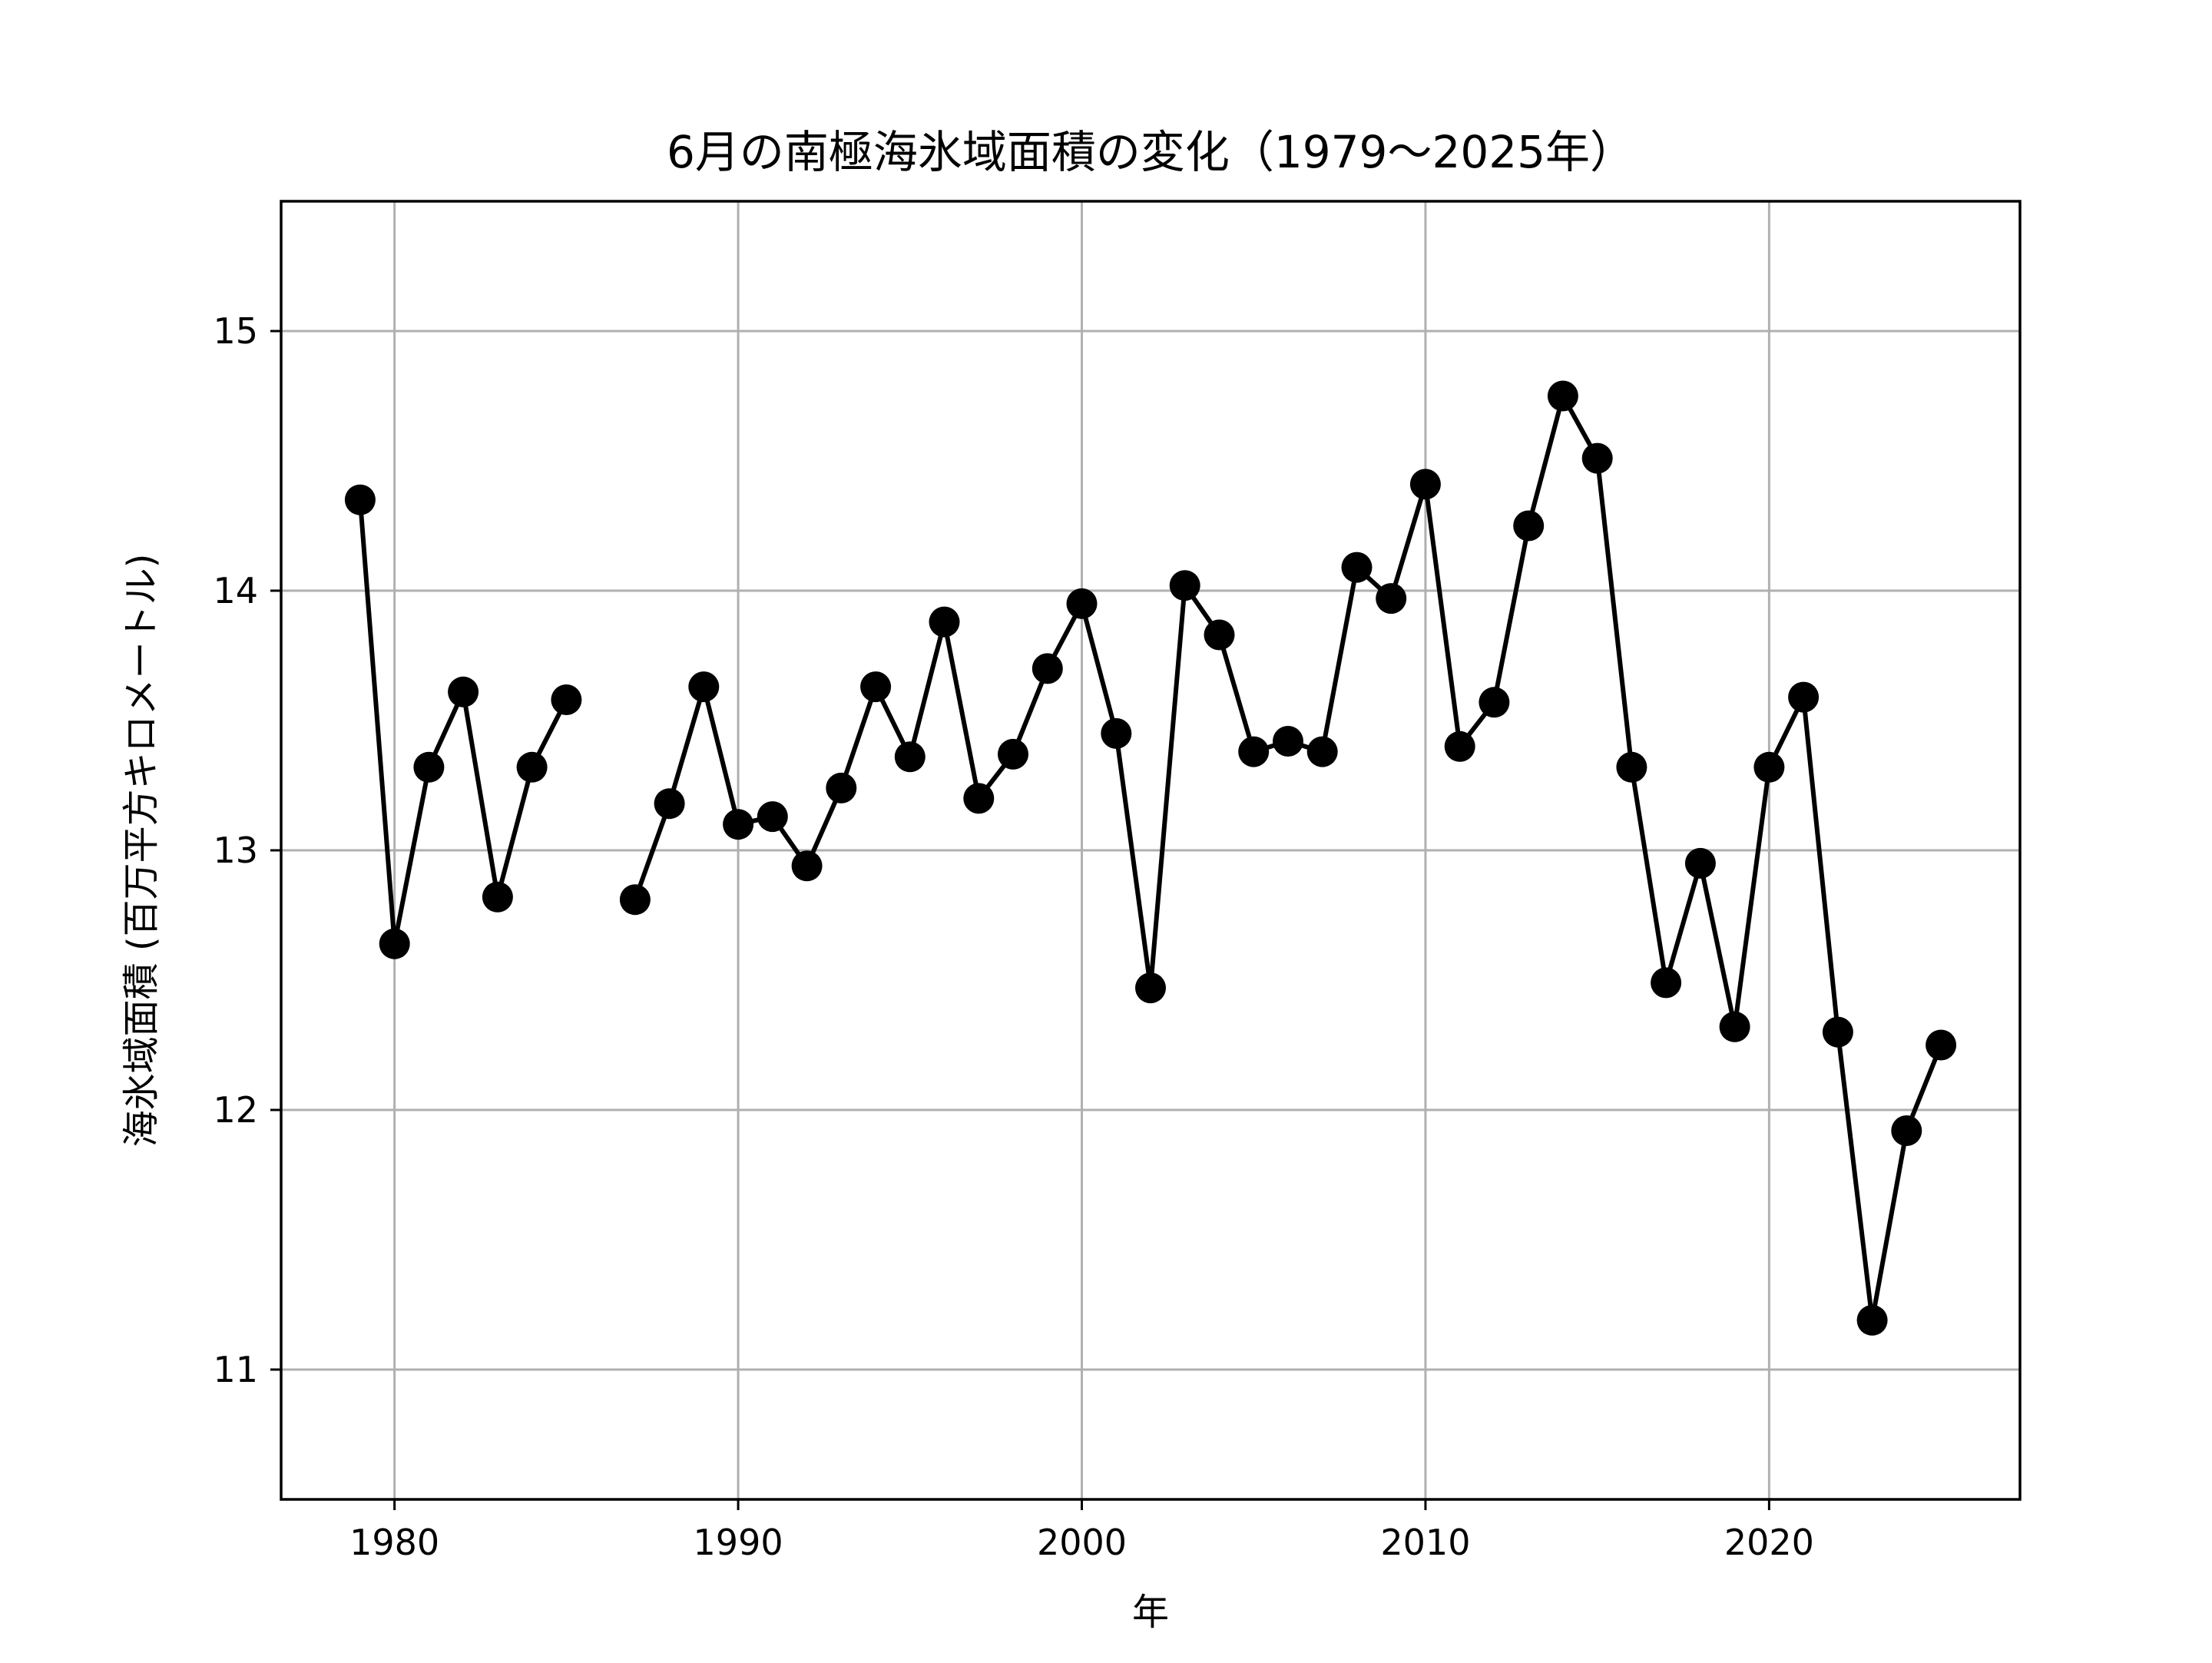 The height and width of the screenshot is (1663, 2212). Describe the element at coordinates (141, 851) in the screenshot. I see `y-axis-label: 海氷域面積 (百万平方キロメートル)` at that location.